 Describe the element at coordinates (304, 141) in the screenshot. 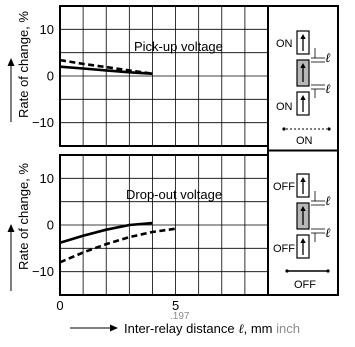

I see `legend-footer: ON` at that location.